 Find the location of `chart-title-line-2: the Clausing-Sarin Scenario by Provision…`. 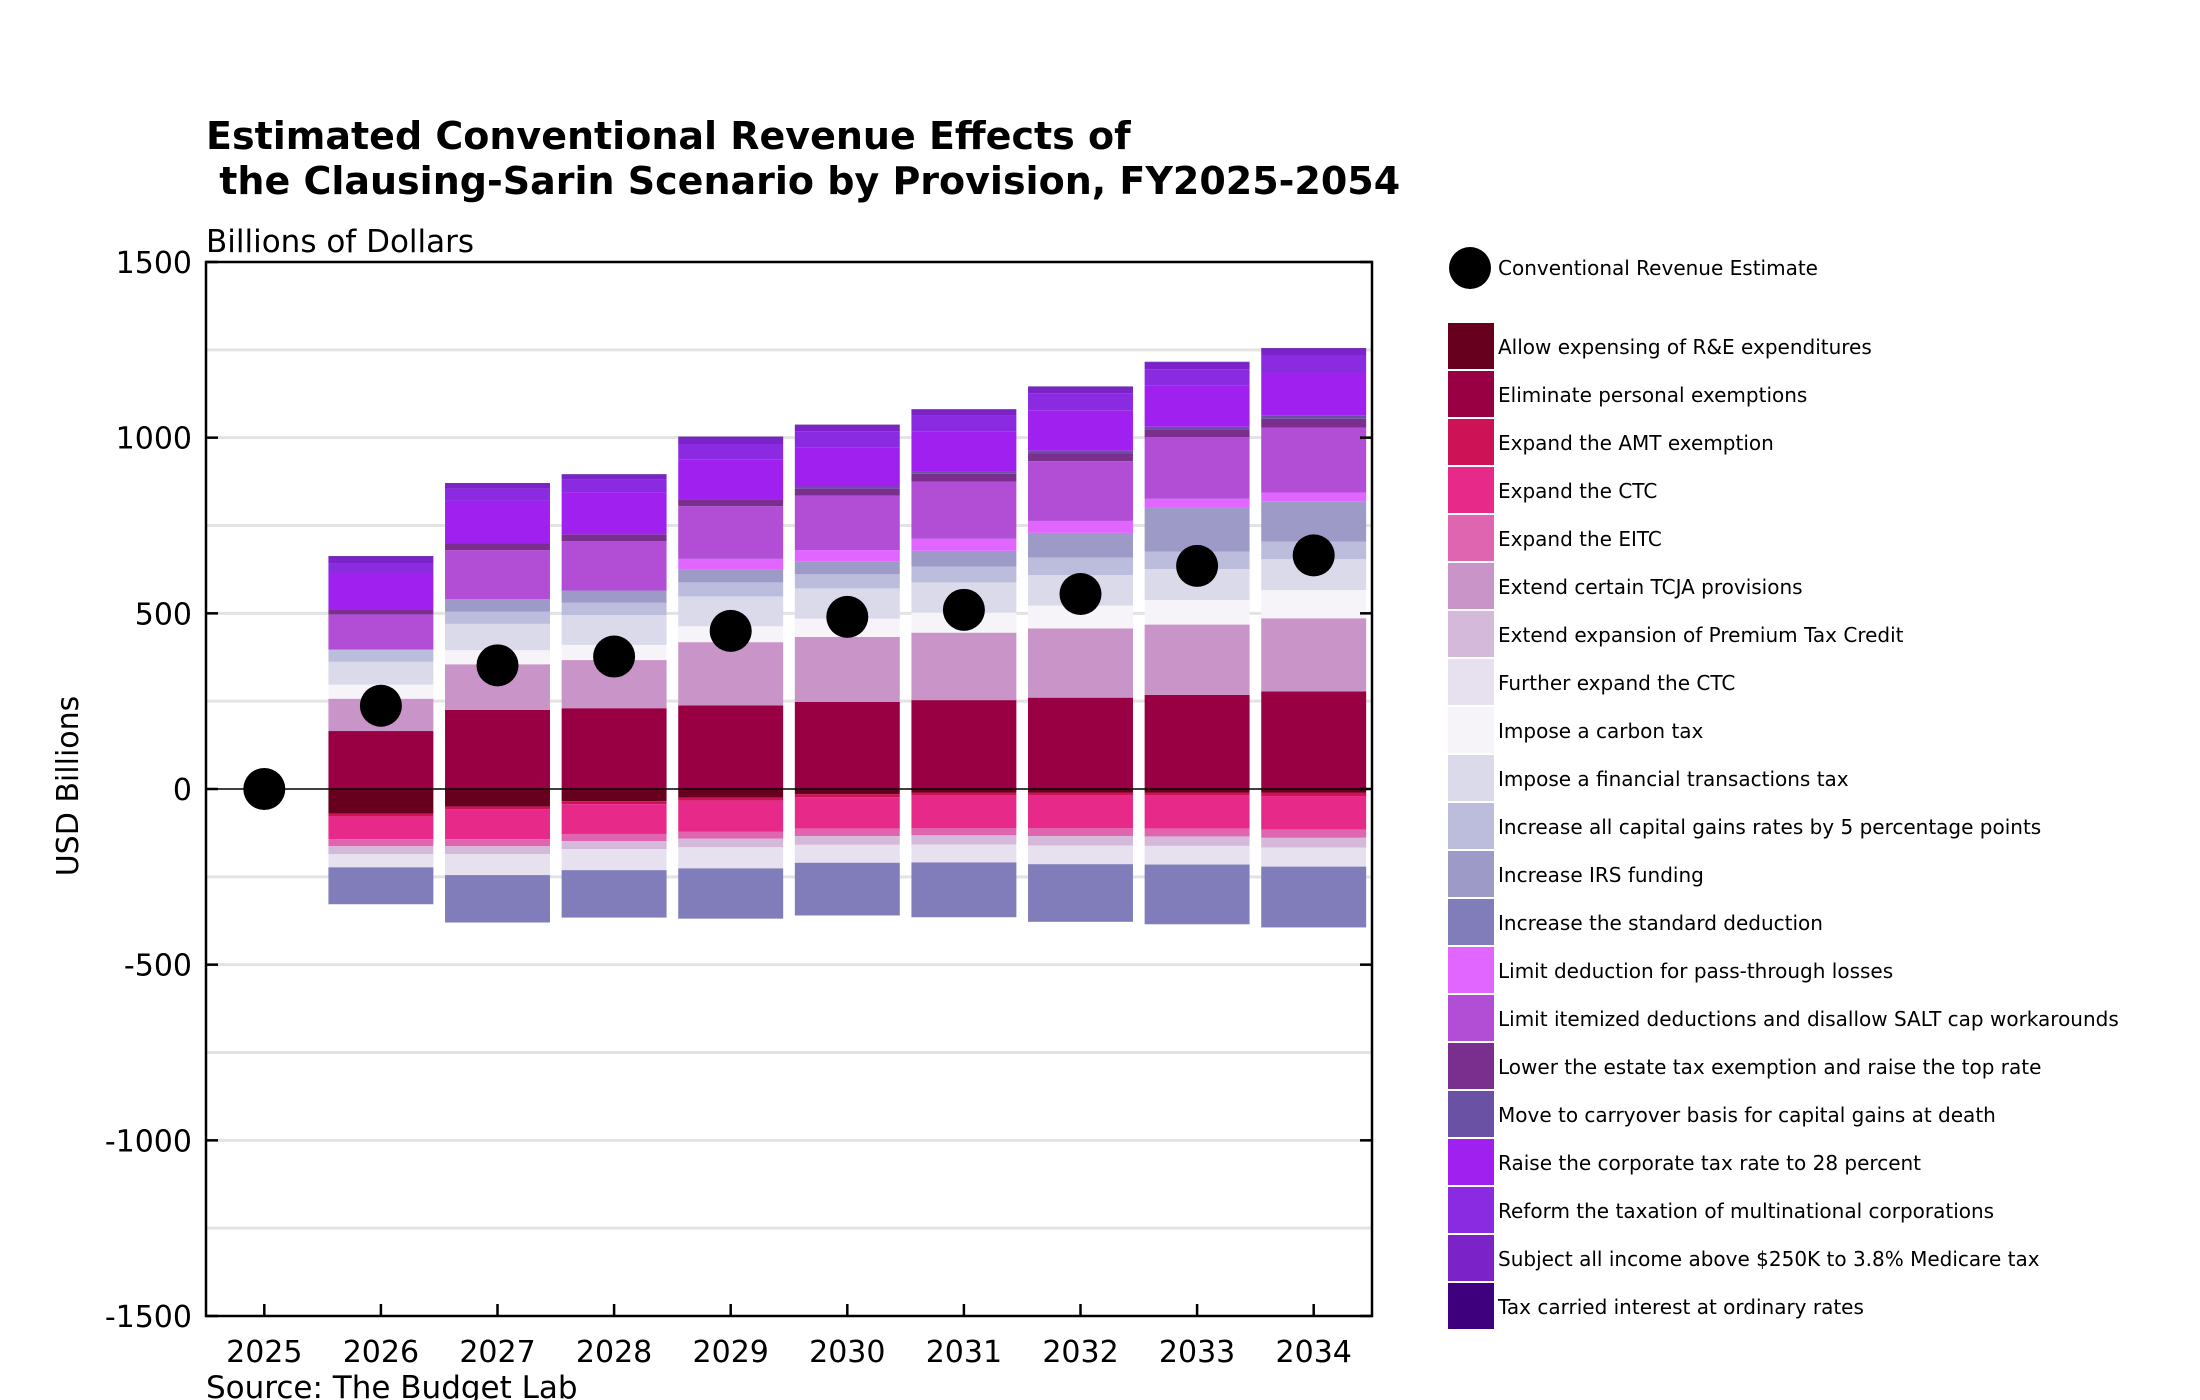

chart-title-line-2: the Clausing-Sarin Scenario by Provision… is located at coordinates (803, 181).